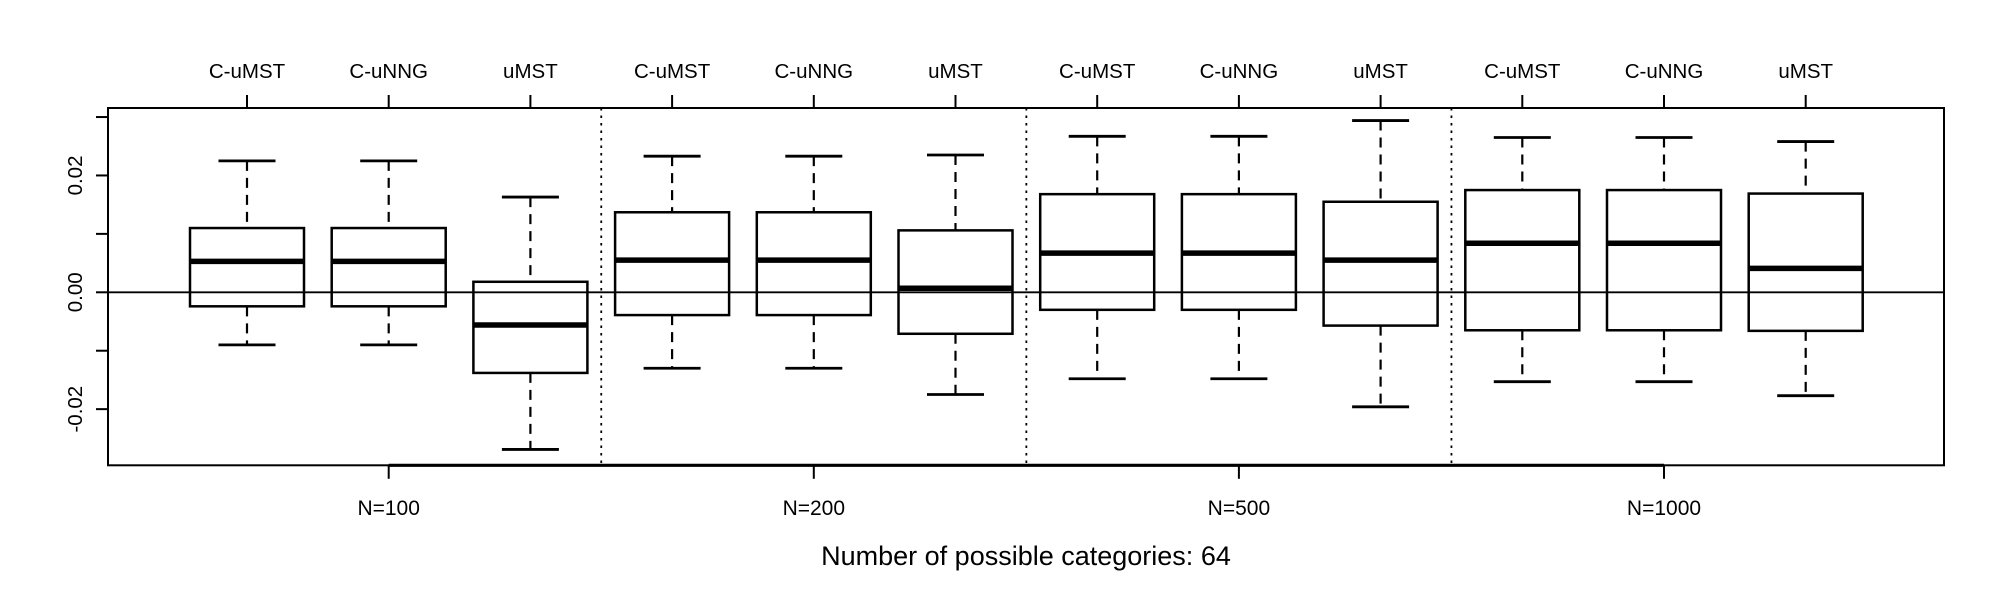  I want to click on chart-title: Number of possible categories: 64, so click(1026, 556).